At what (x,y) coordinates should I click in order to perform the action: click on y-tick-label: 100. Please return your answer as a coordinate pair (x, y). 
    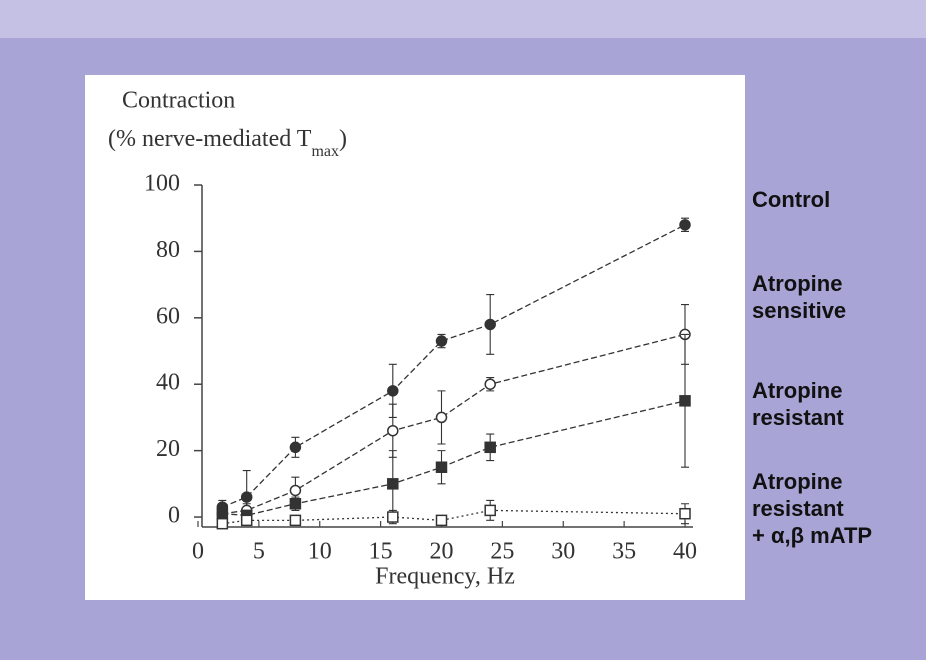
    Looking at the image, I should click on (162, 184).